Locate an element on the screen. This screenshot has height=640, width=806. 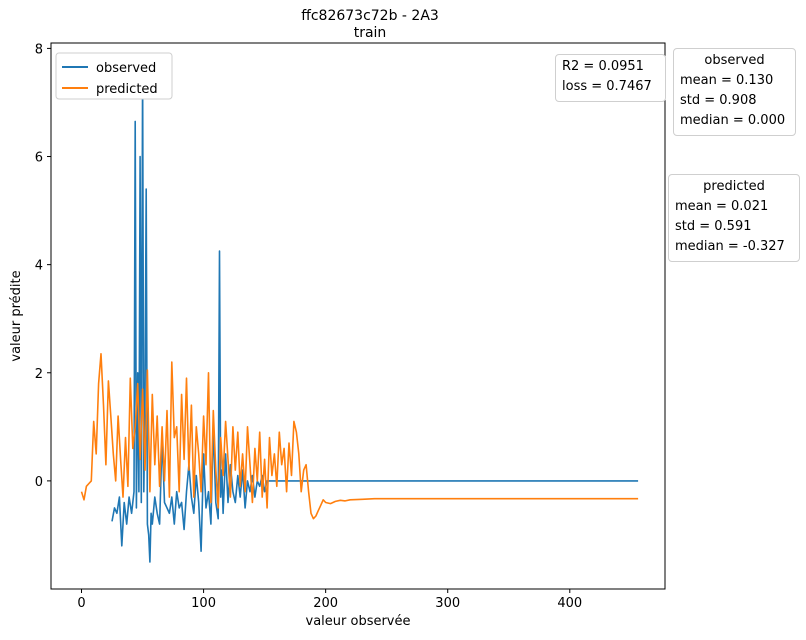
predicted-mean: mean = 0.021 is located at coordinates (722, 206).